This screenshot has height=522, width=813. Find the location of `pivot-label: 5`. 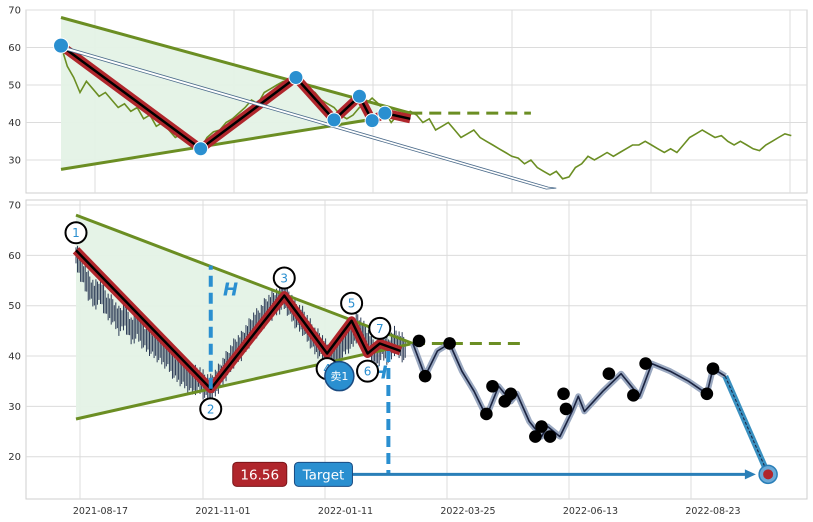

pivot-label: 5 is located at coordinates (352, 304).